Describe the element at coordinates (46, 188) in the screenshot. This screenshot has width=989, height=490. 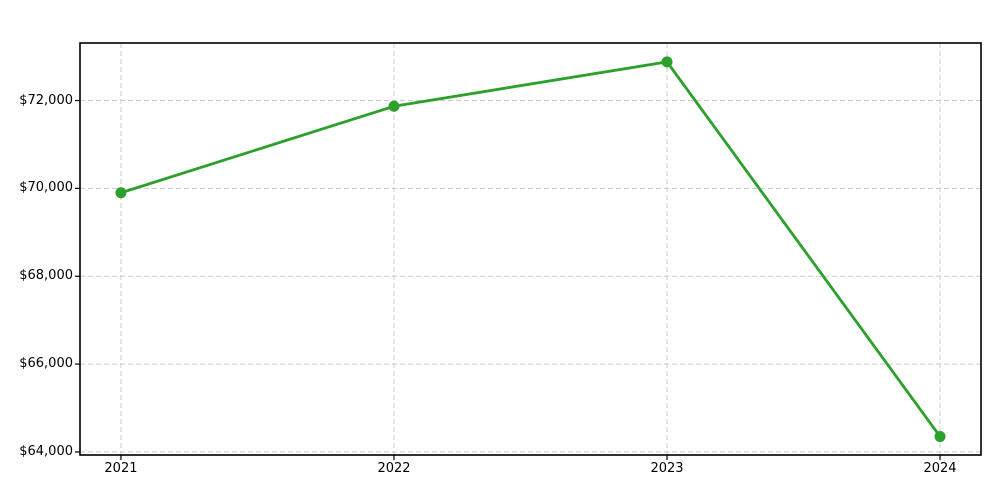
I see `y-tick-label: $70,000` at that location.